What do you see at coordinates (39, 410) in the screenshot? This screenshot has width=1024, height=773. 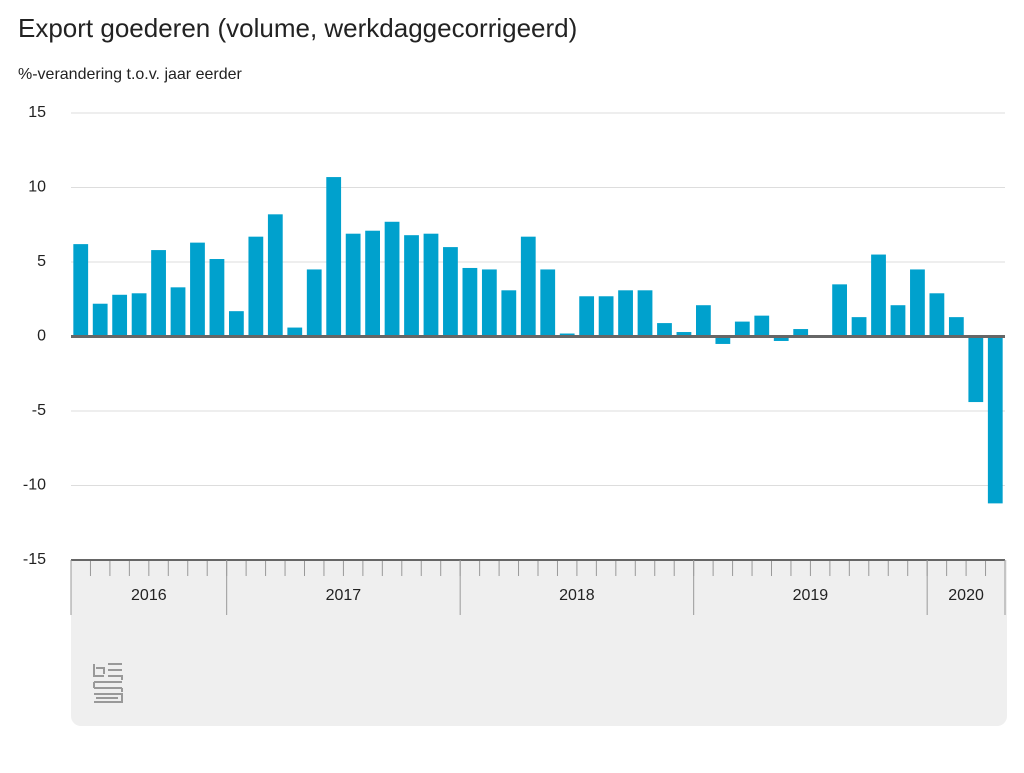 I see `y-tick-label: -5` at bounding box center [39, 410].